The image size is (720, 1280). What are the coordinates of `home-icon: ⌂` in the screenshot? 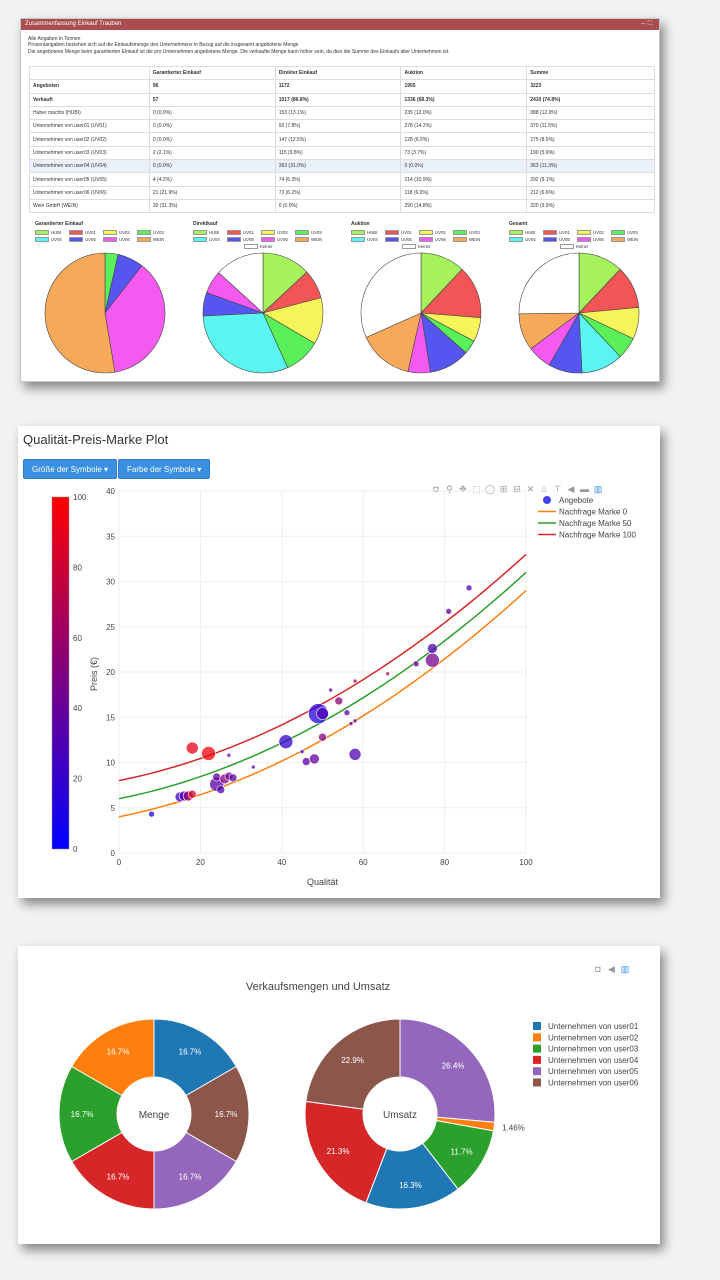 It's located at (543, 489).